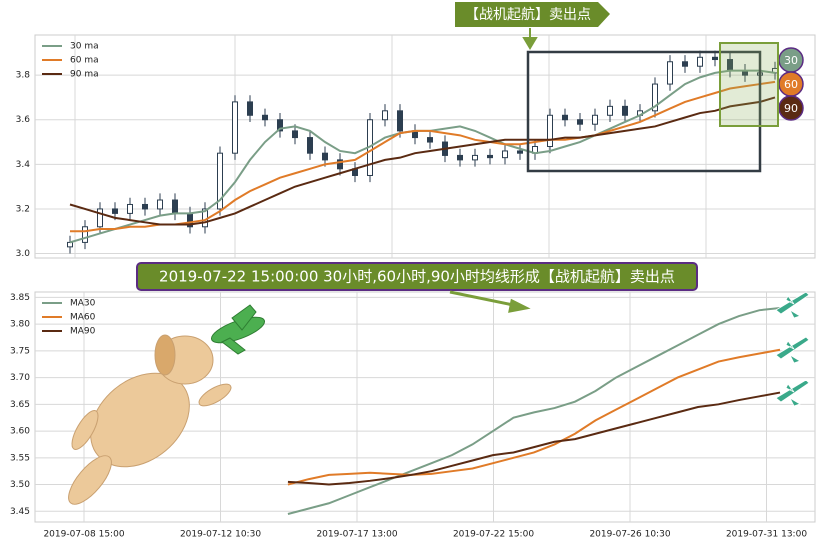 Image resolution: width=822 pixels, height=546 pixels. What do you see at coordinates (83, 332) in the screenshot?
I see `legend-label: MA90` at bounding box center [83, 332].